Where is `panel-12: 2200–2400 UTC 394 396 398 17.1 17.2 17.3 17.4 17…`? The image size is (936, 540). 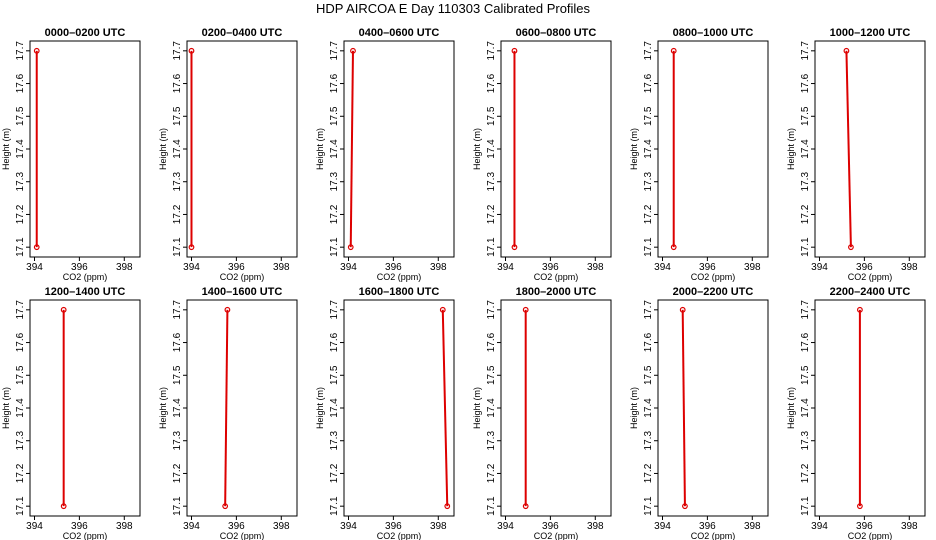 panel-12: 2200–2400 UTC 394 396 398 17.1 17.2 17.3 17.4 17… is located at coordinates (856, 413).